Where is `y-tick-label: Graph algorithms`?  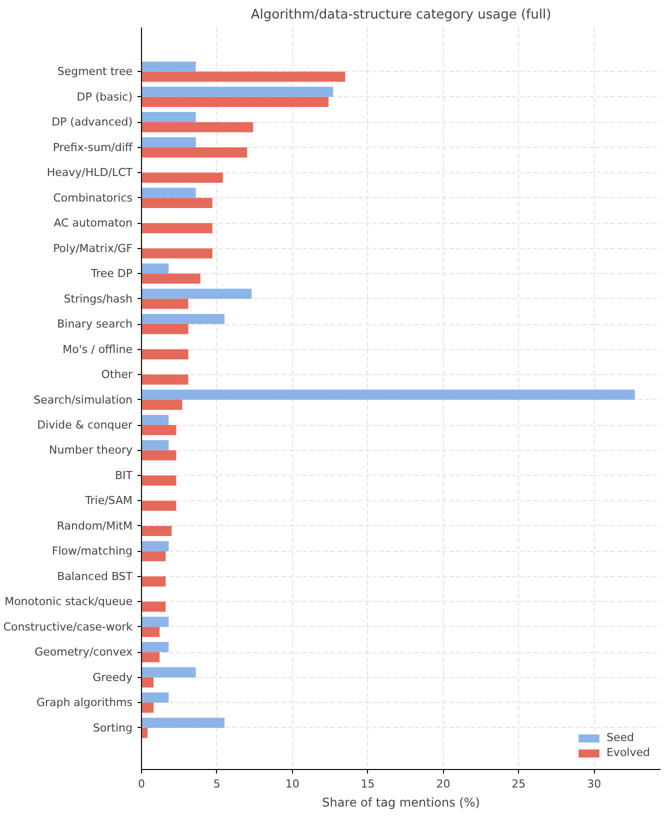 y-tick-label: Graph algorithms is located at coordinates (84, 703).